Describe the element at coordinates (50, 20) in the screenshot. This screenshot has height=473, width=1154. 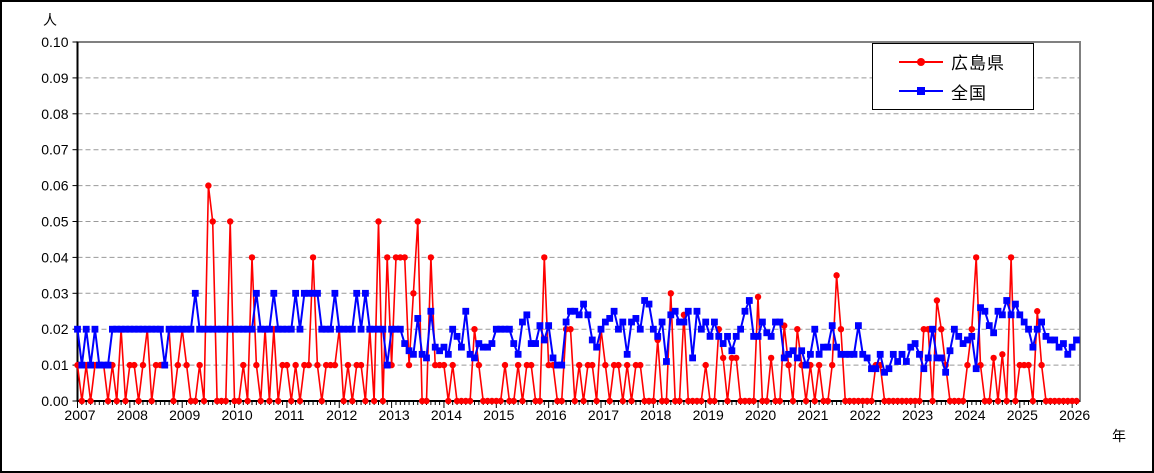
I see `y-axis-unit-label: 人` at that location.